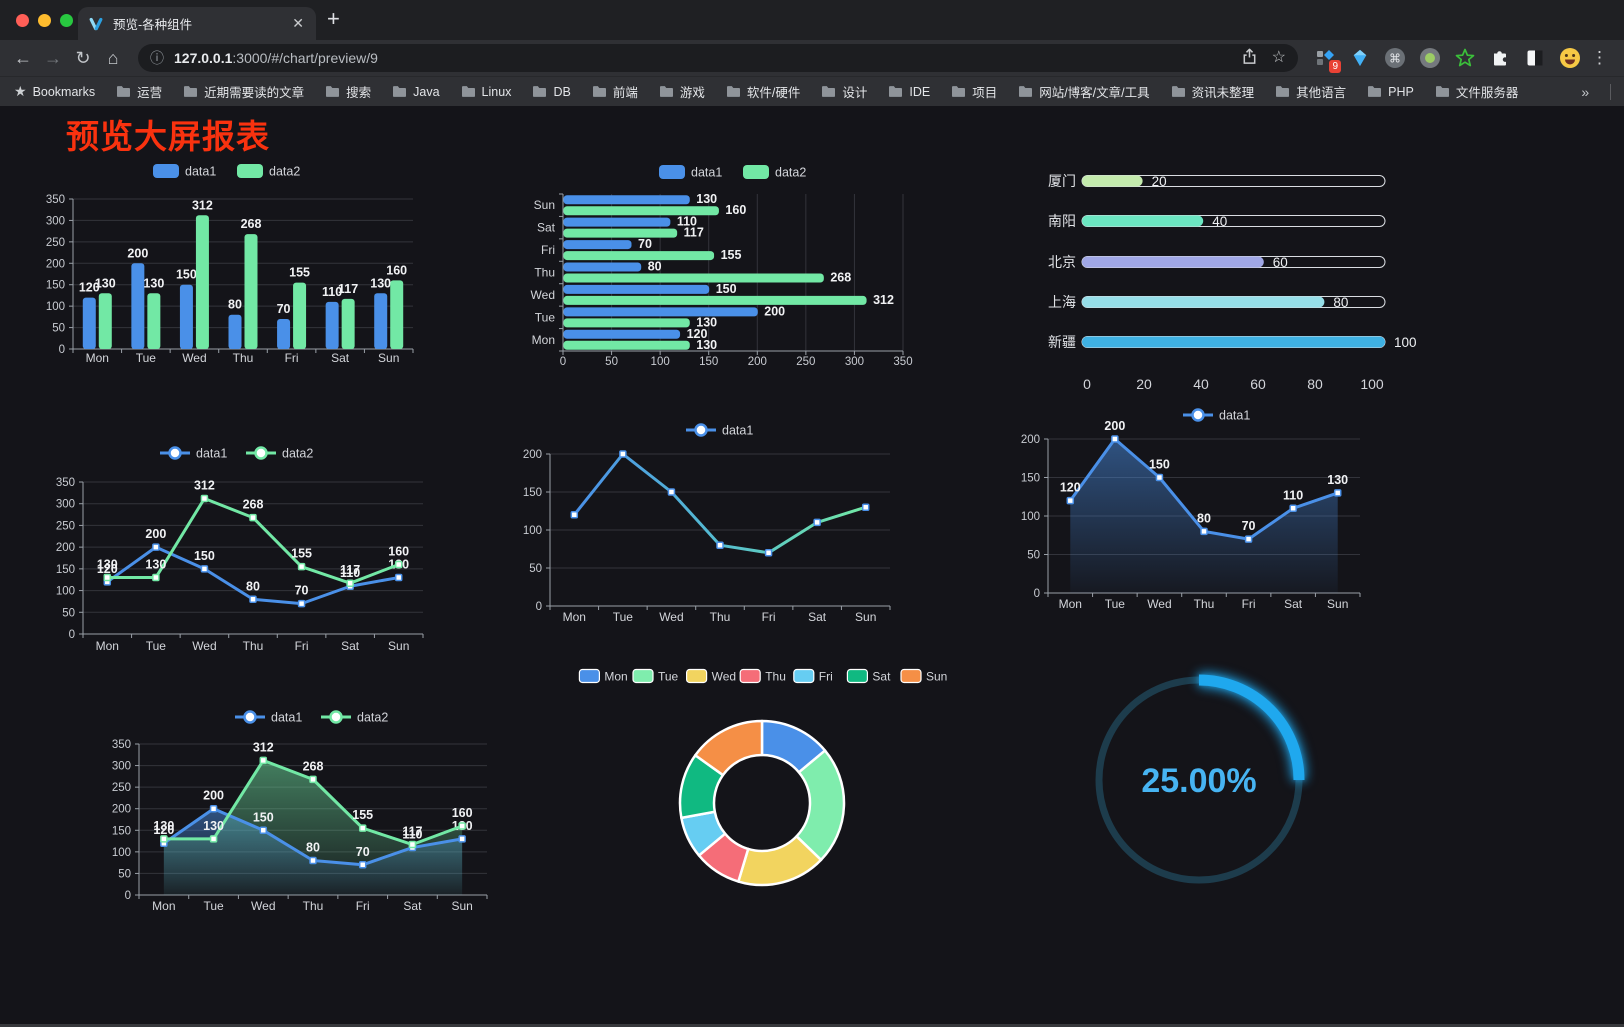 This screenshot has height=1027, width=1624. I want to click on home-button: ⌂, so click(113, 57).